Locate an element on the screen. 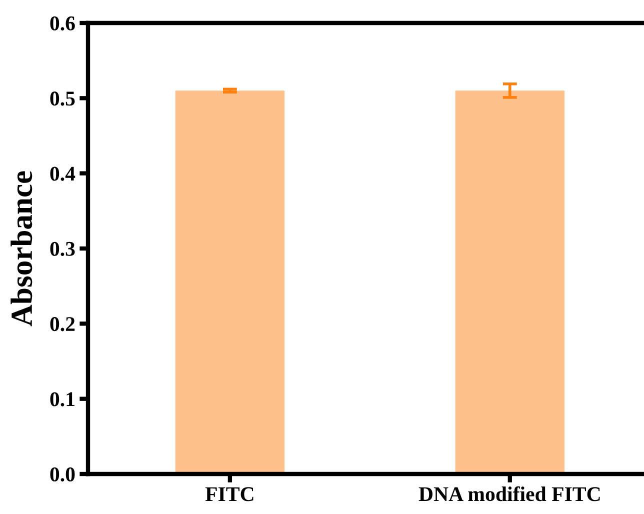  x-tick-label: DNA modified FITC is located at coordinates (509, 494).